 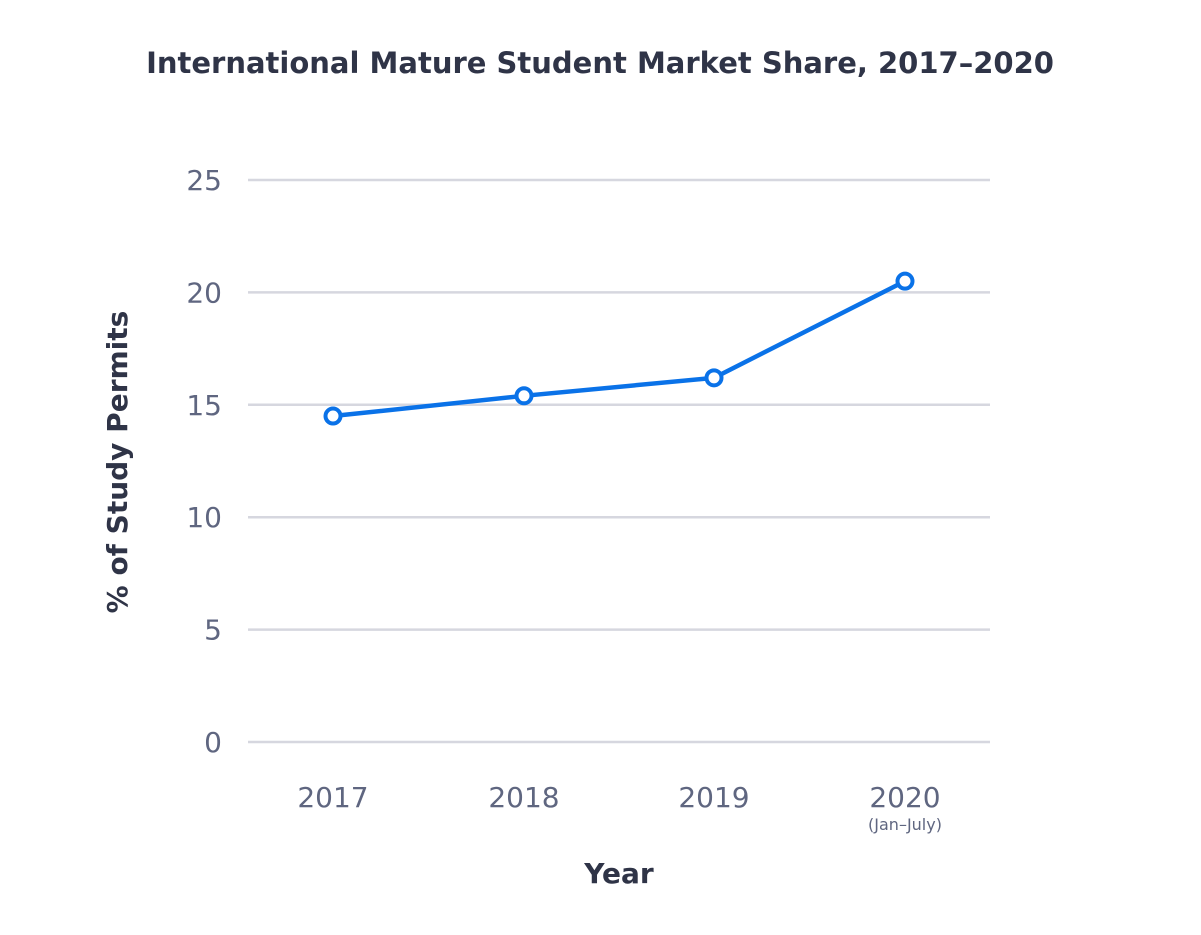 What do you see at coordinates (618, 873) in the screenshot?
I see `x-axis-label: Year` at bounding box center [618, 873].